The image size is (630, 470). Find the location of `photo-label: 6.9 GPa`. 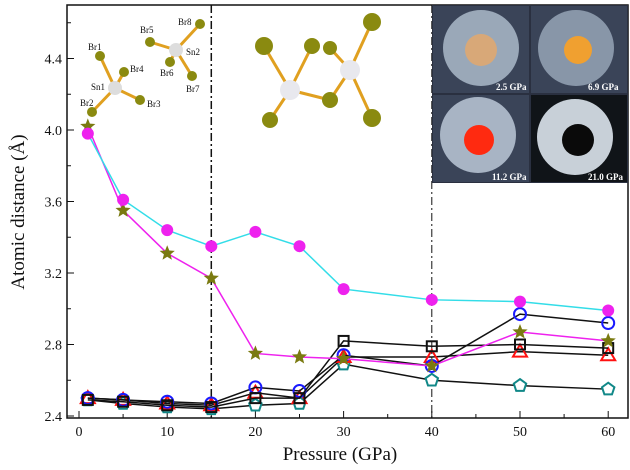

photo-label: 6.9 GPa is located at coordinates (603, 87).